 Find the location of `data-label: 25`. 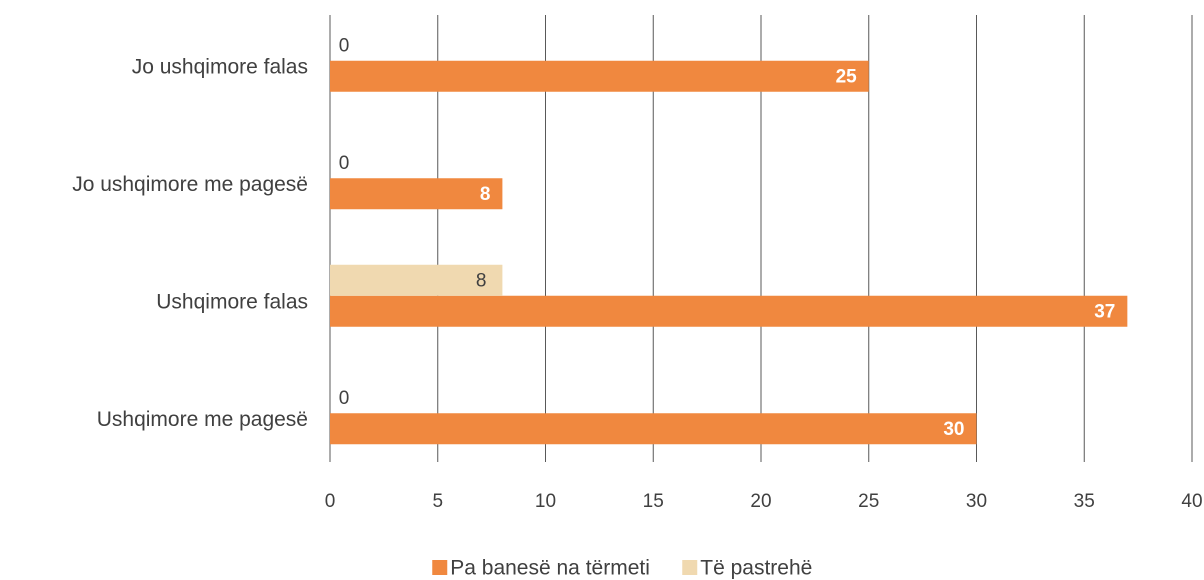

data-label: 25 is located at coordinates (847, 76).